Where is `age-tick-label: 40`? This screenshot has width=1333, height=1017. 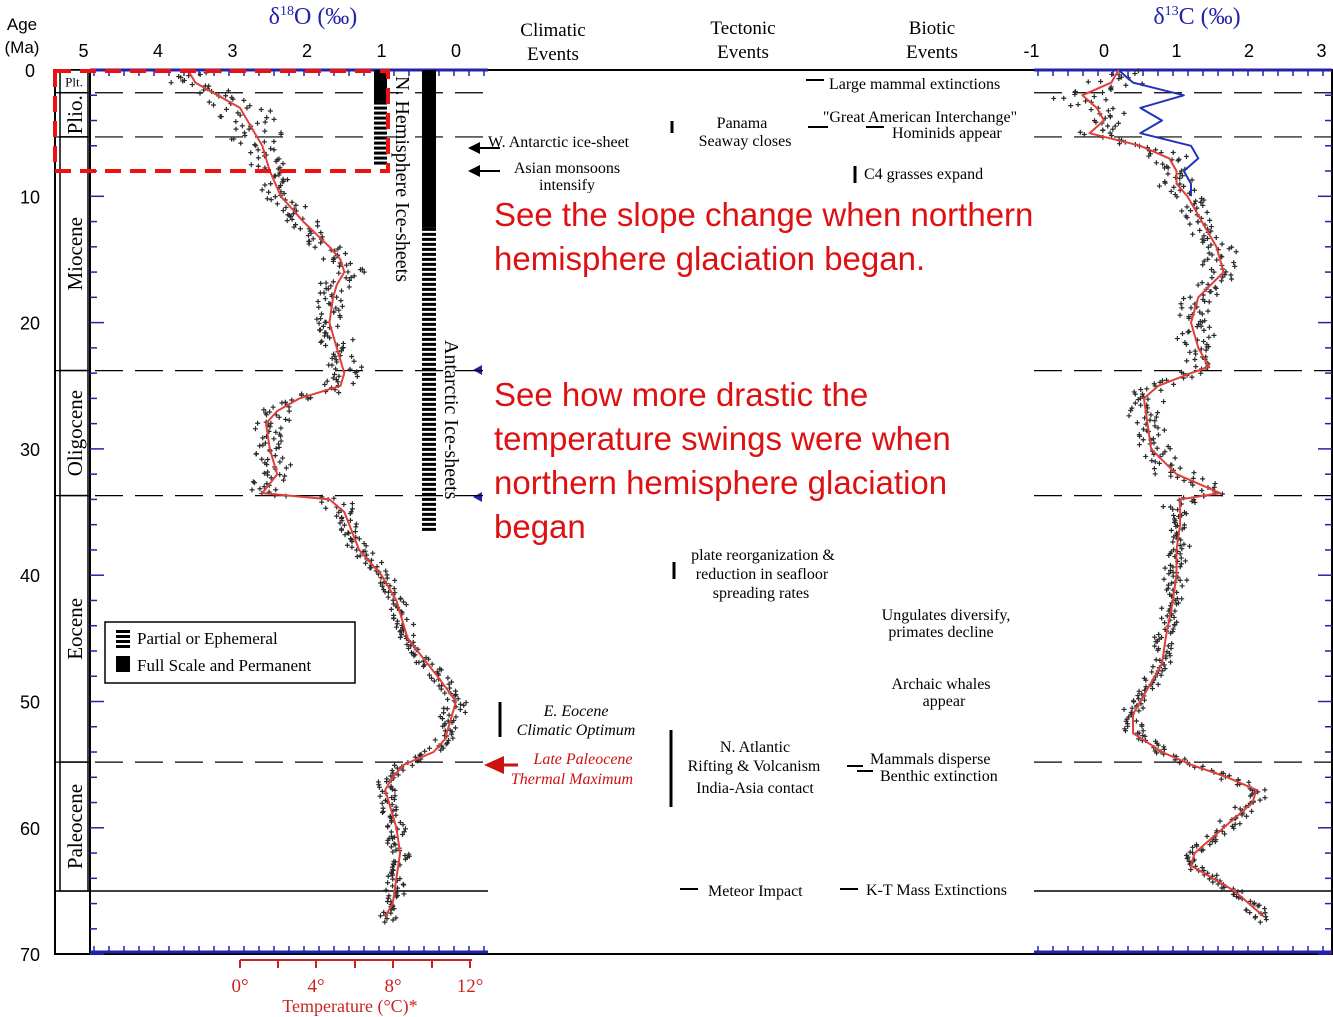
age-tick-label: 40 is located at coordinates (30, 576).